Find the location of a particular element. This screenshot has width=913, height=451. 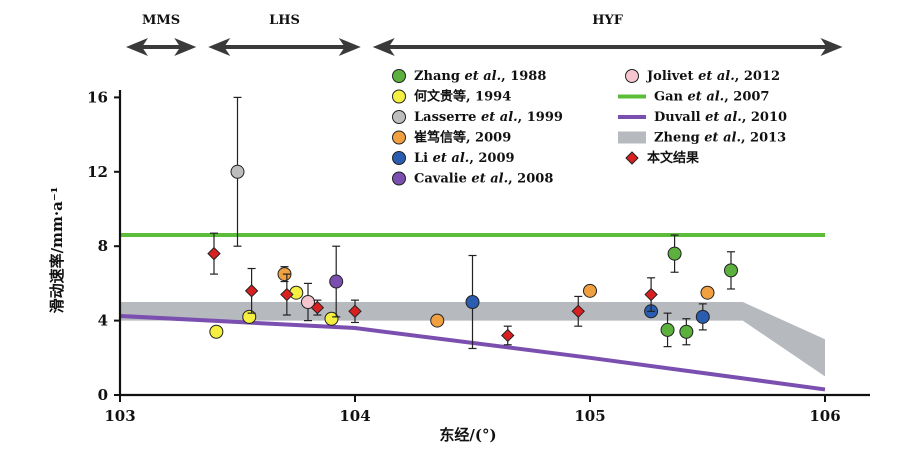

x-tick-label: 106 is located at coordinates (824, 416).